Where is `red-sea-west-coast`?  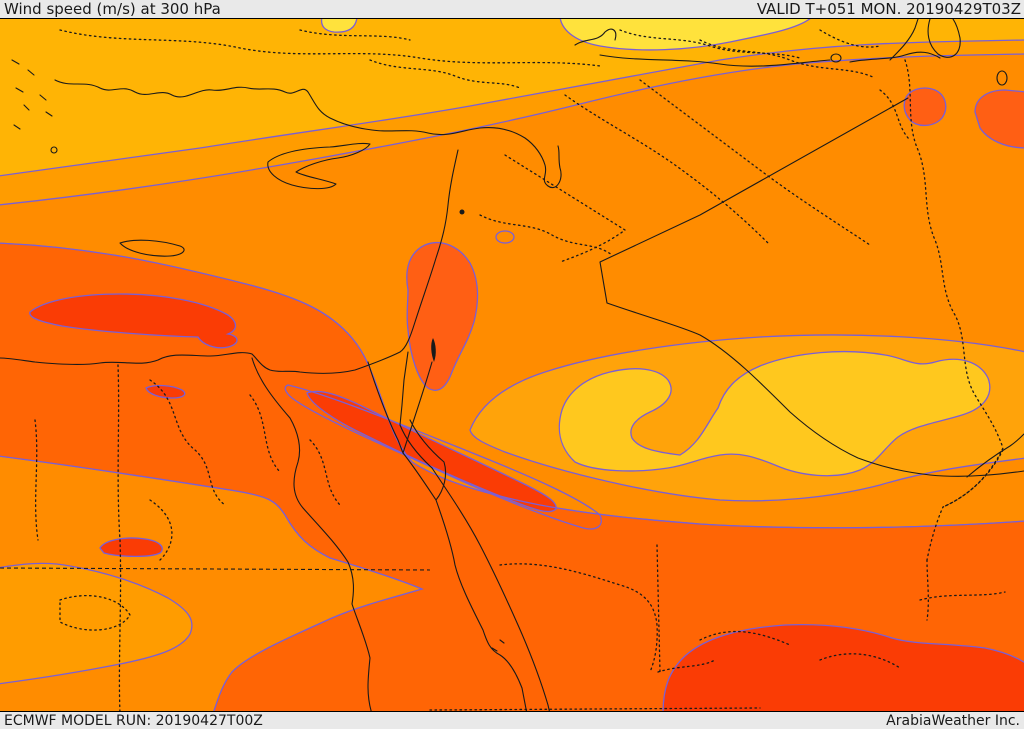 red-sea-west-coast is located at coordinates (490, 589).